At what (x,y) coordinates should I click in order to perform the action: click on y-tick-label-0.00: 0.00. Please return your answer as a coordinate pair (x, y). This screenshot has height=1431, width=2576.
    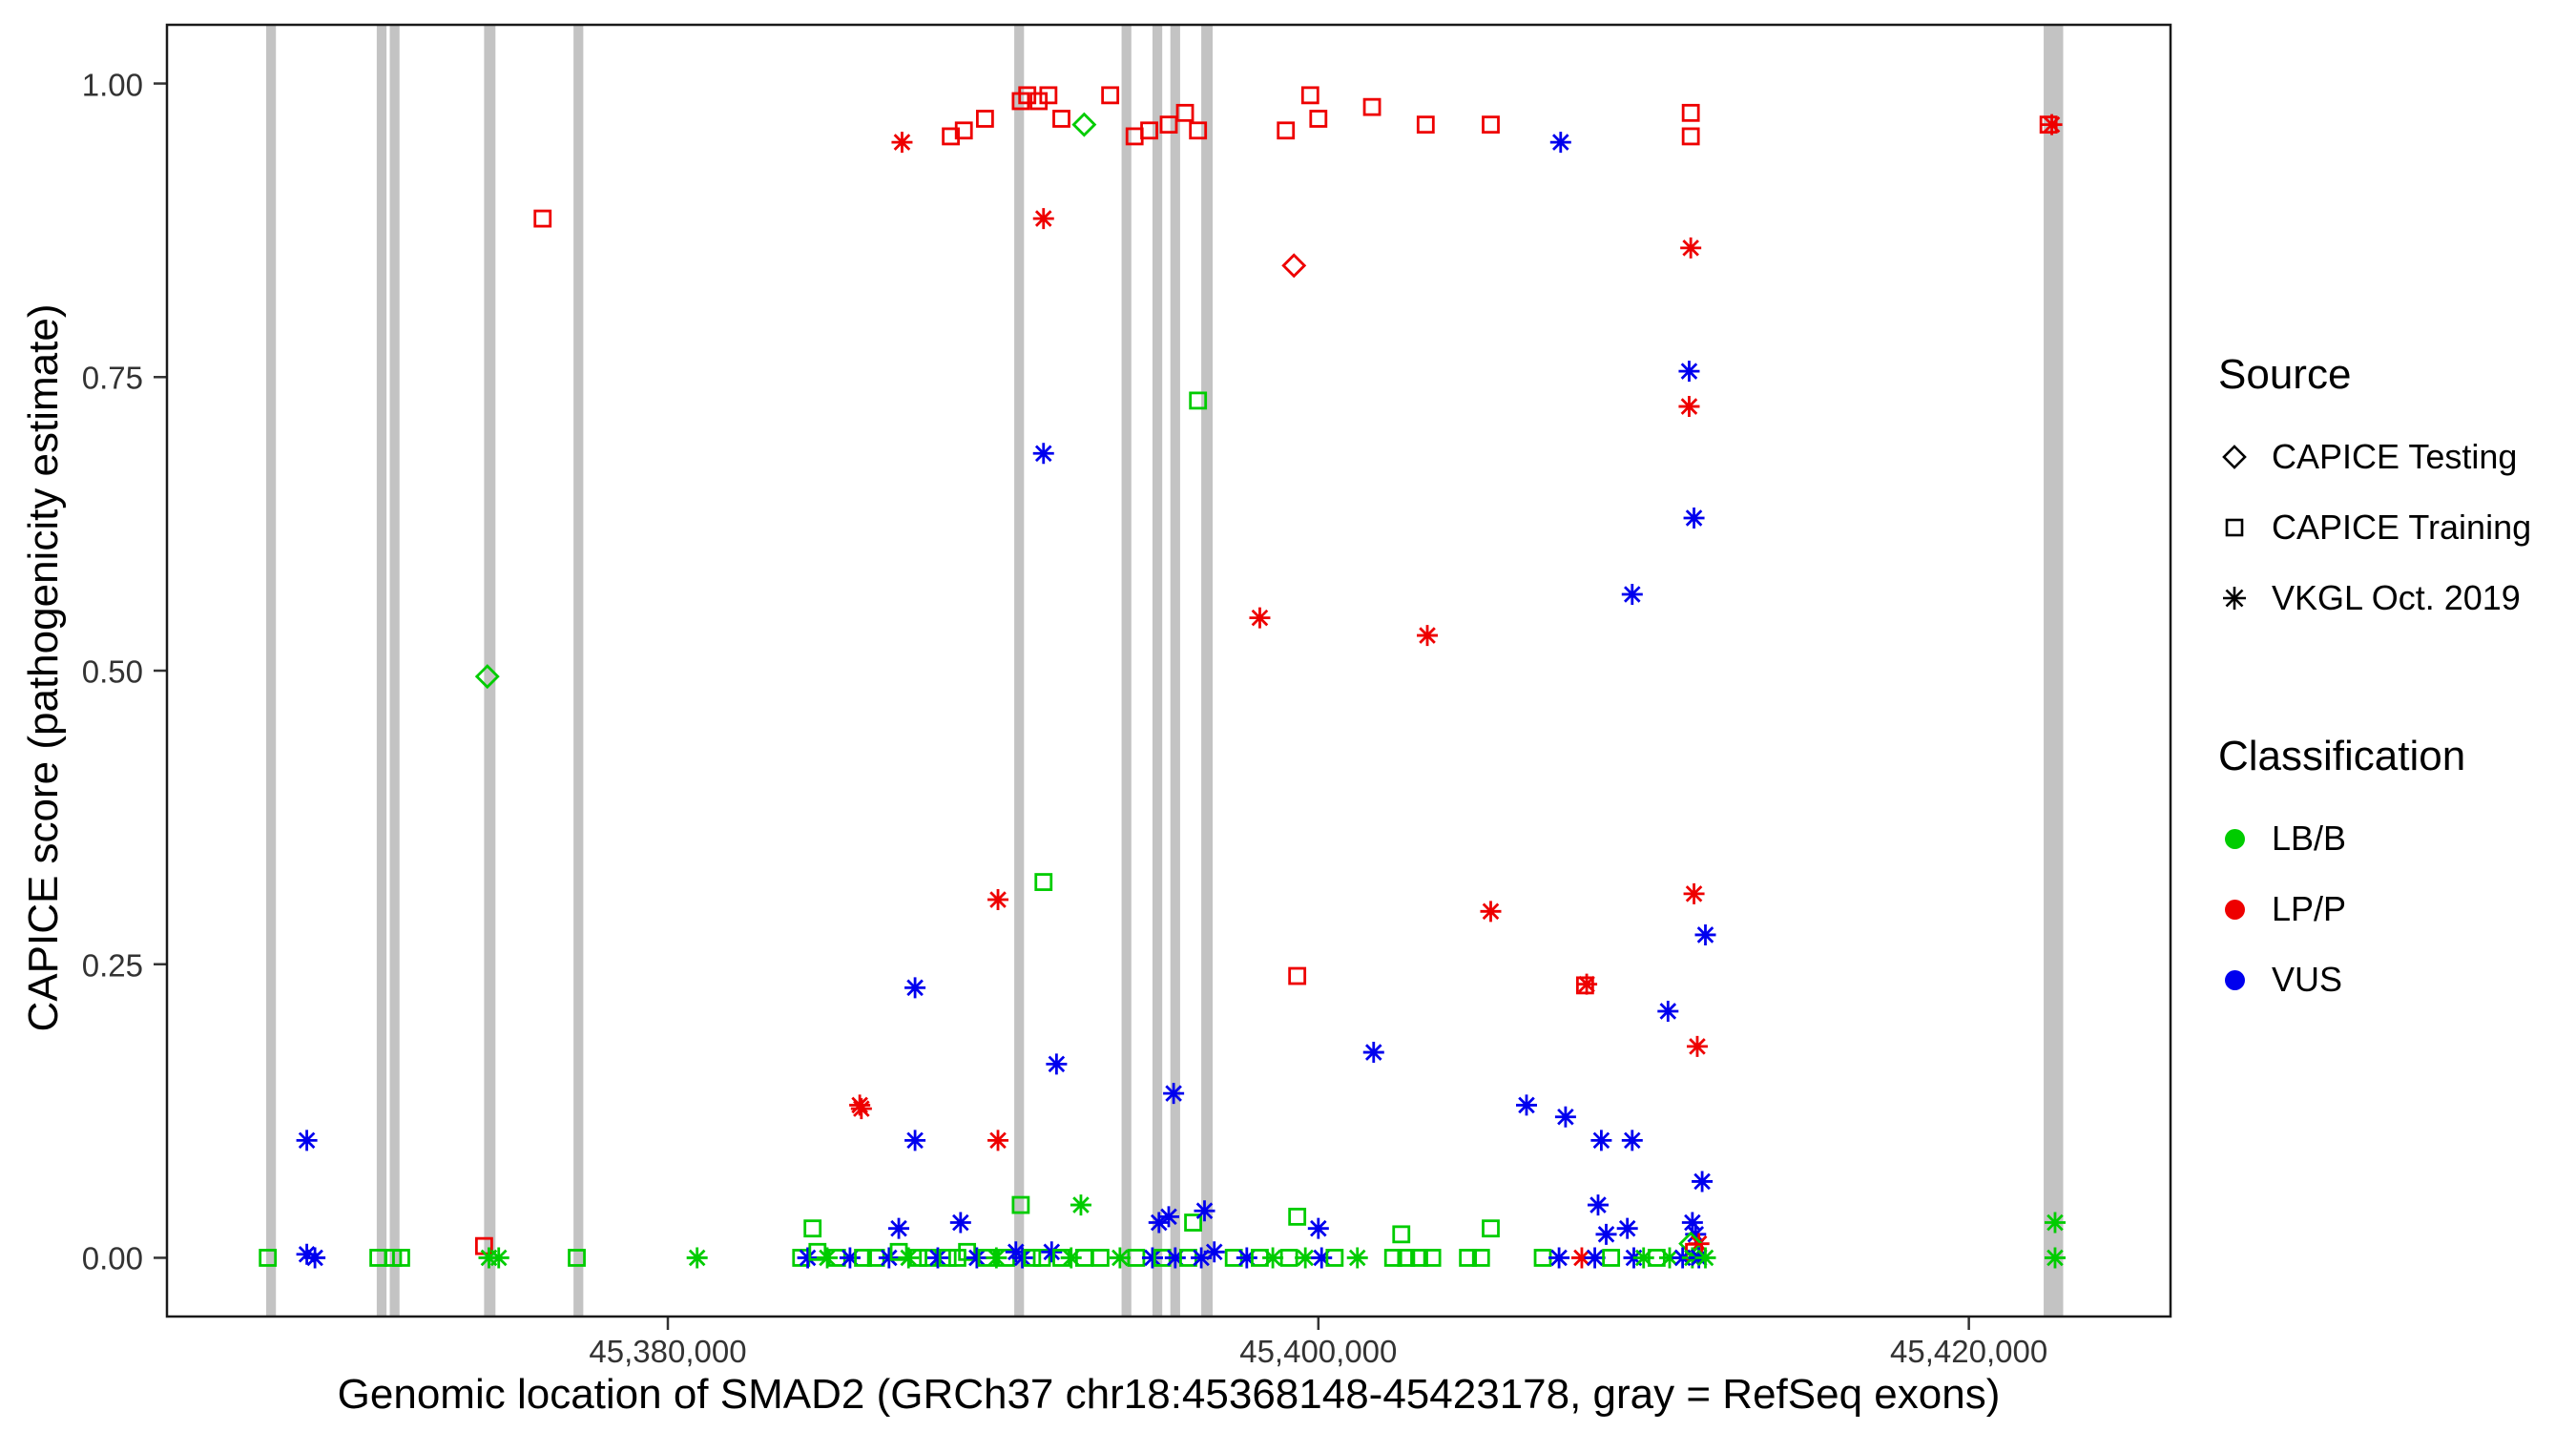
    Looking at the image, I should click on (112, 1258).